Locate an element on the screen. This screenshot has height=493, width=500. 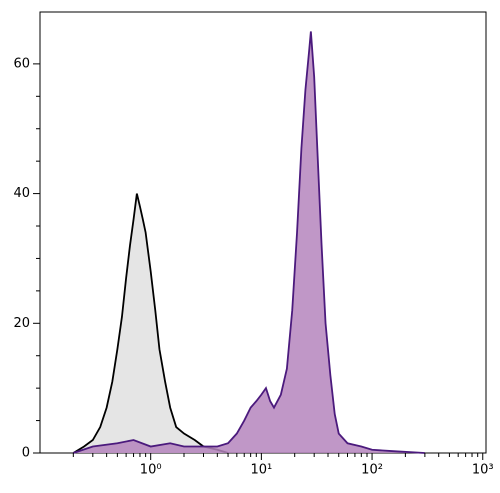
y-tick-label: 40 is located at coordinates (21, 193).